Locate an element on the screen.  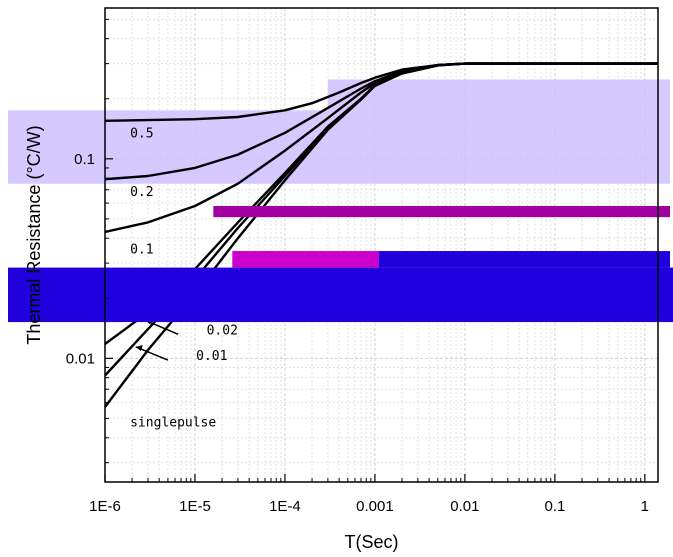
x-tick-label: 0.001 is located at coordinates (375, 506).